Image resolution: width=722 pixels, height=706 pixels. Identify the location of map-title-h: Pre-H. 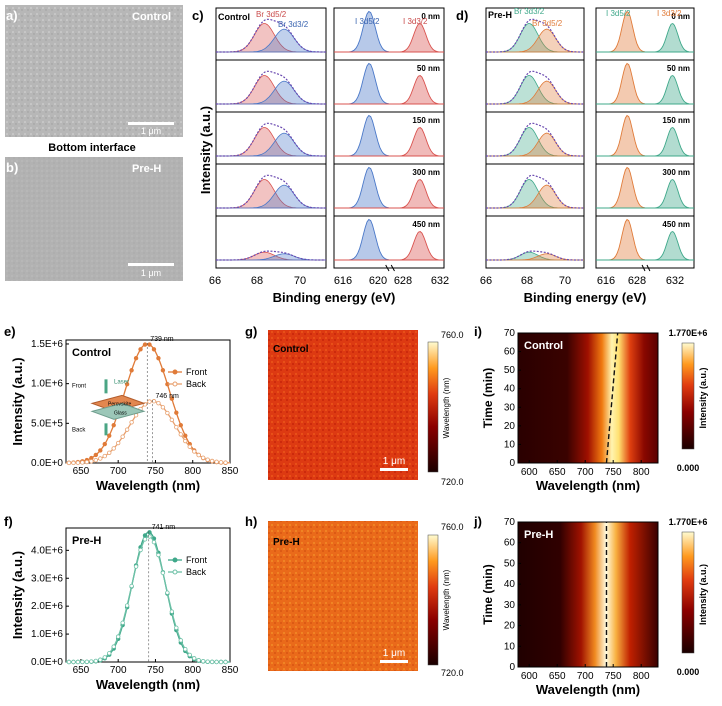
(286, 542).